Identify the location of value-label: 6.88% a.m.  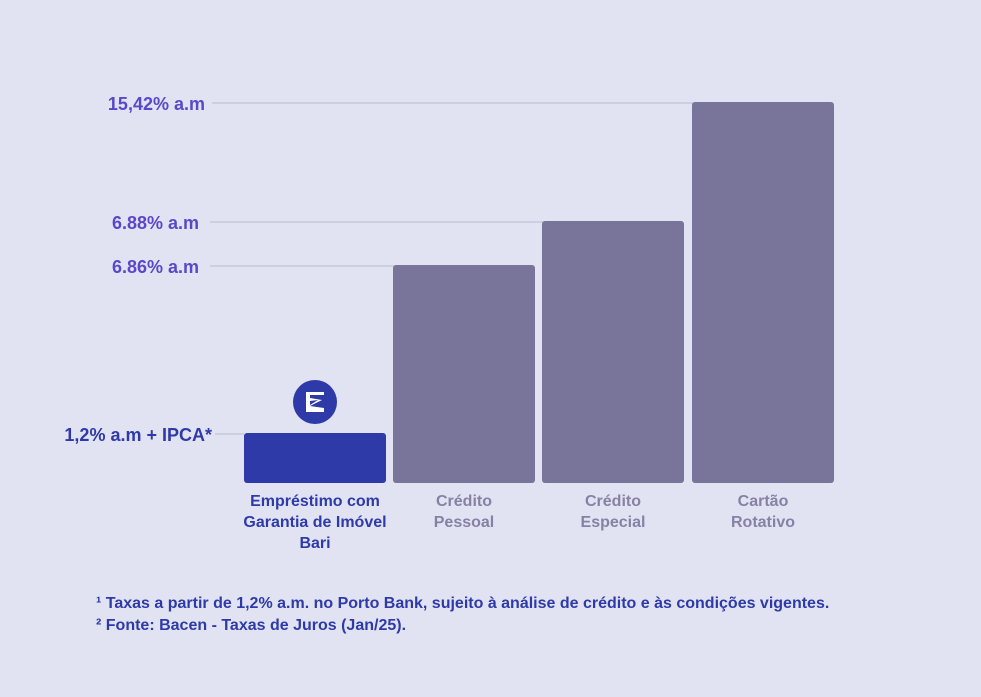
(155, 223).